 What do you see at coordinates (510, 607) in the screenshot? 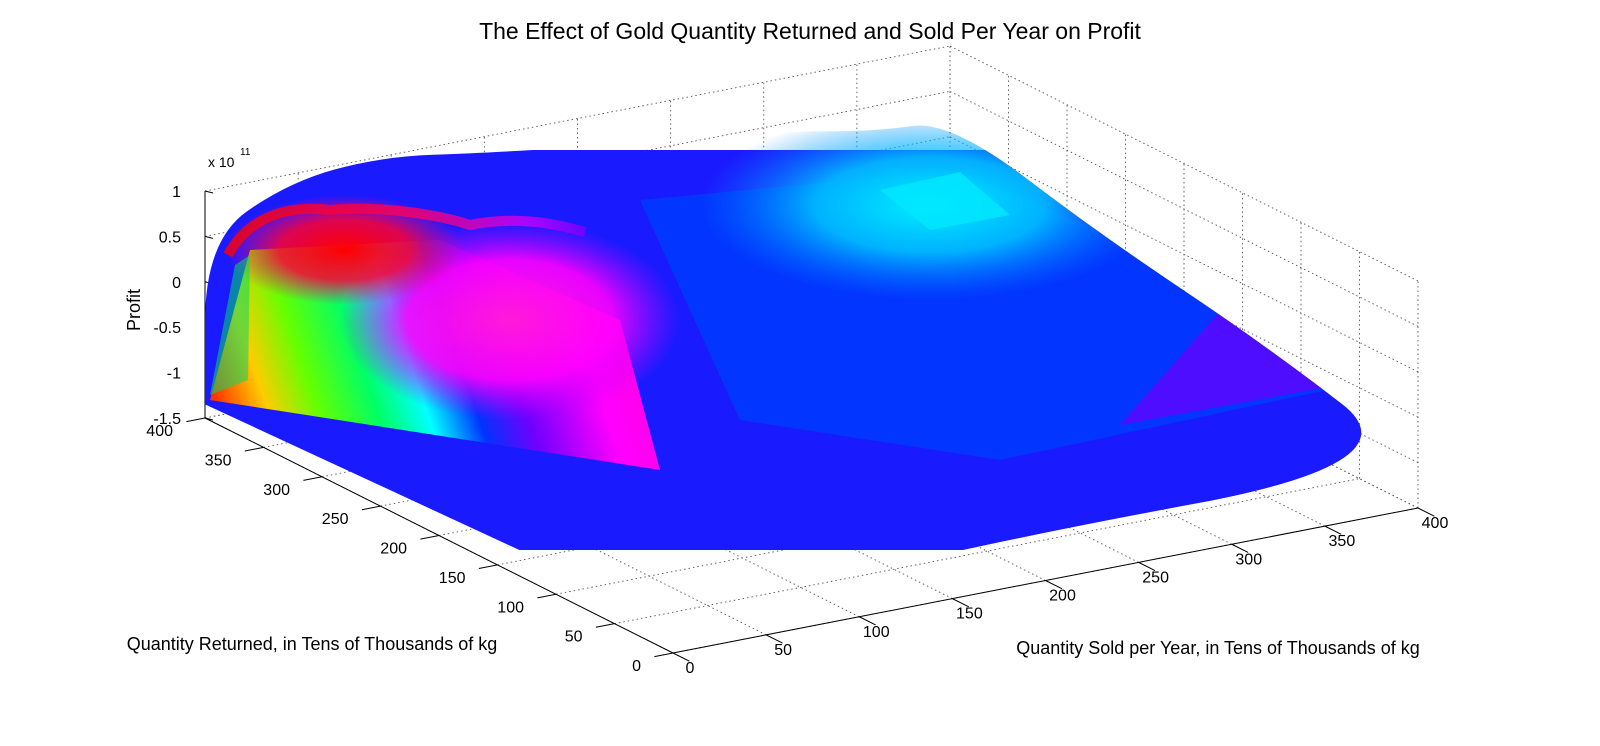
I see `y-tick-label: 100` at bounding box center [510, 607].